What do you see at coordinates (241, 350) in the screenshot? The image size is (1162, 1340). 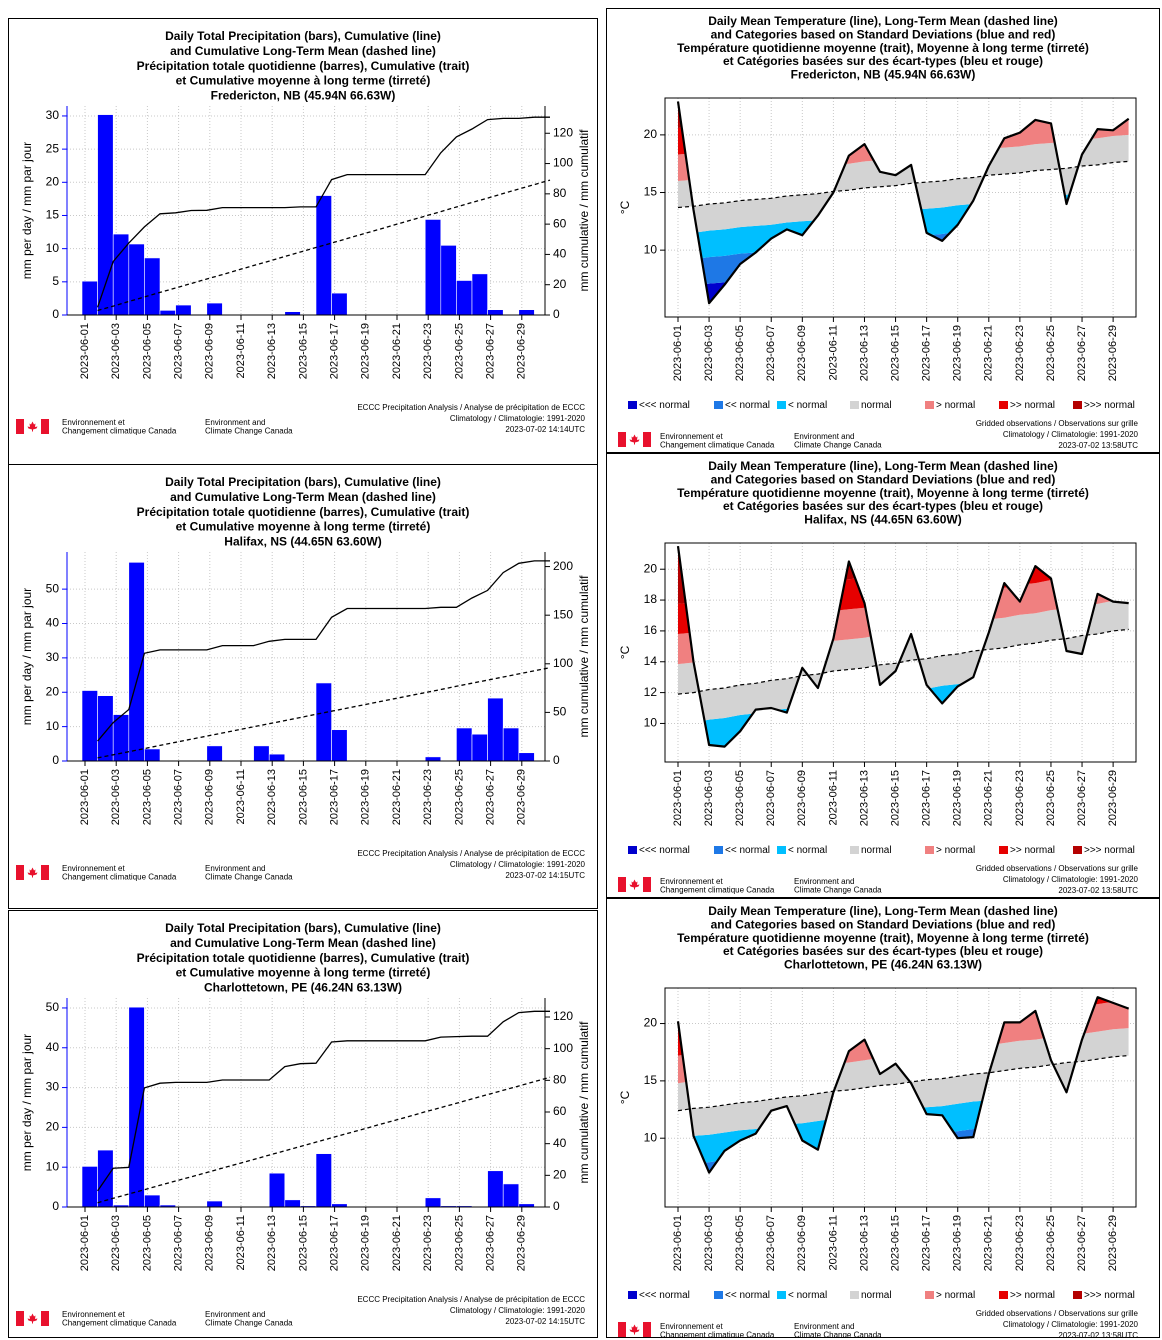 I see `x-tick-label: 2023-06-11` at bounding box center [241, 350].